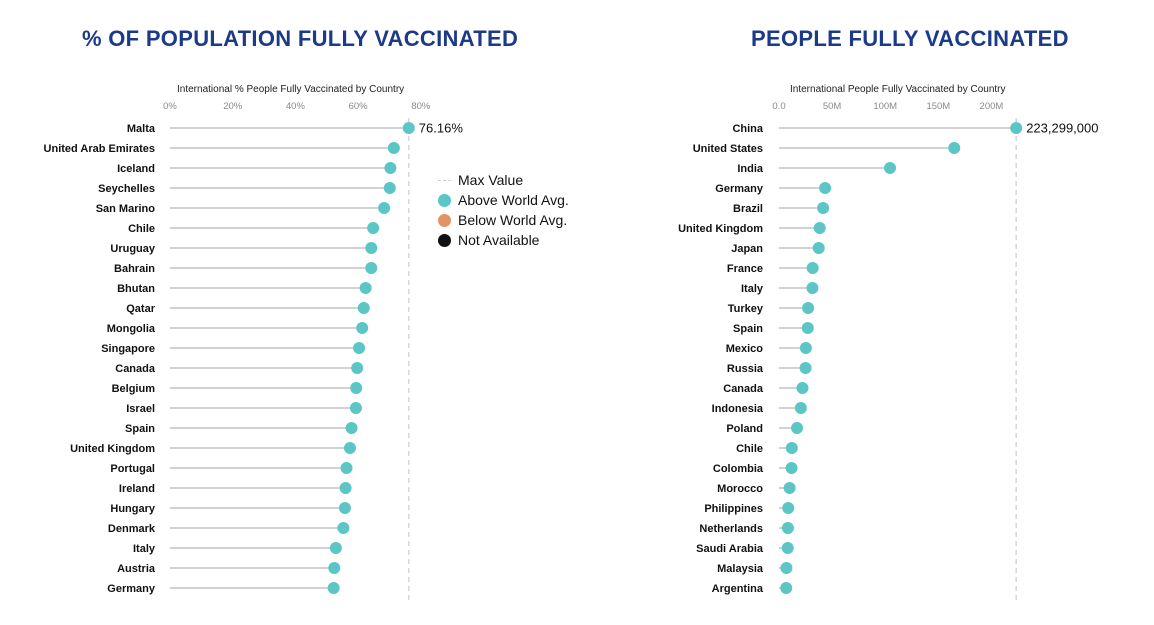 The height and width of the screenshot is (625, 1154). What do you see at coordinates (132, 529) in the screenshot?
I see `category-label: Denmark` at bounding box center [132, 529].